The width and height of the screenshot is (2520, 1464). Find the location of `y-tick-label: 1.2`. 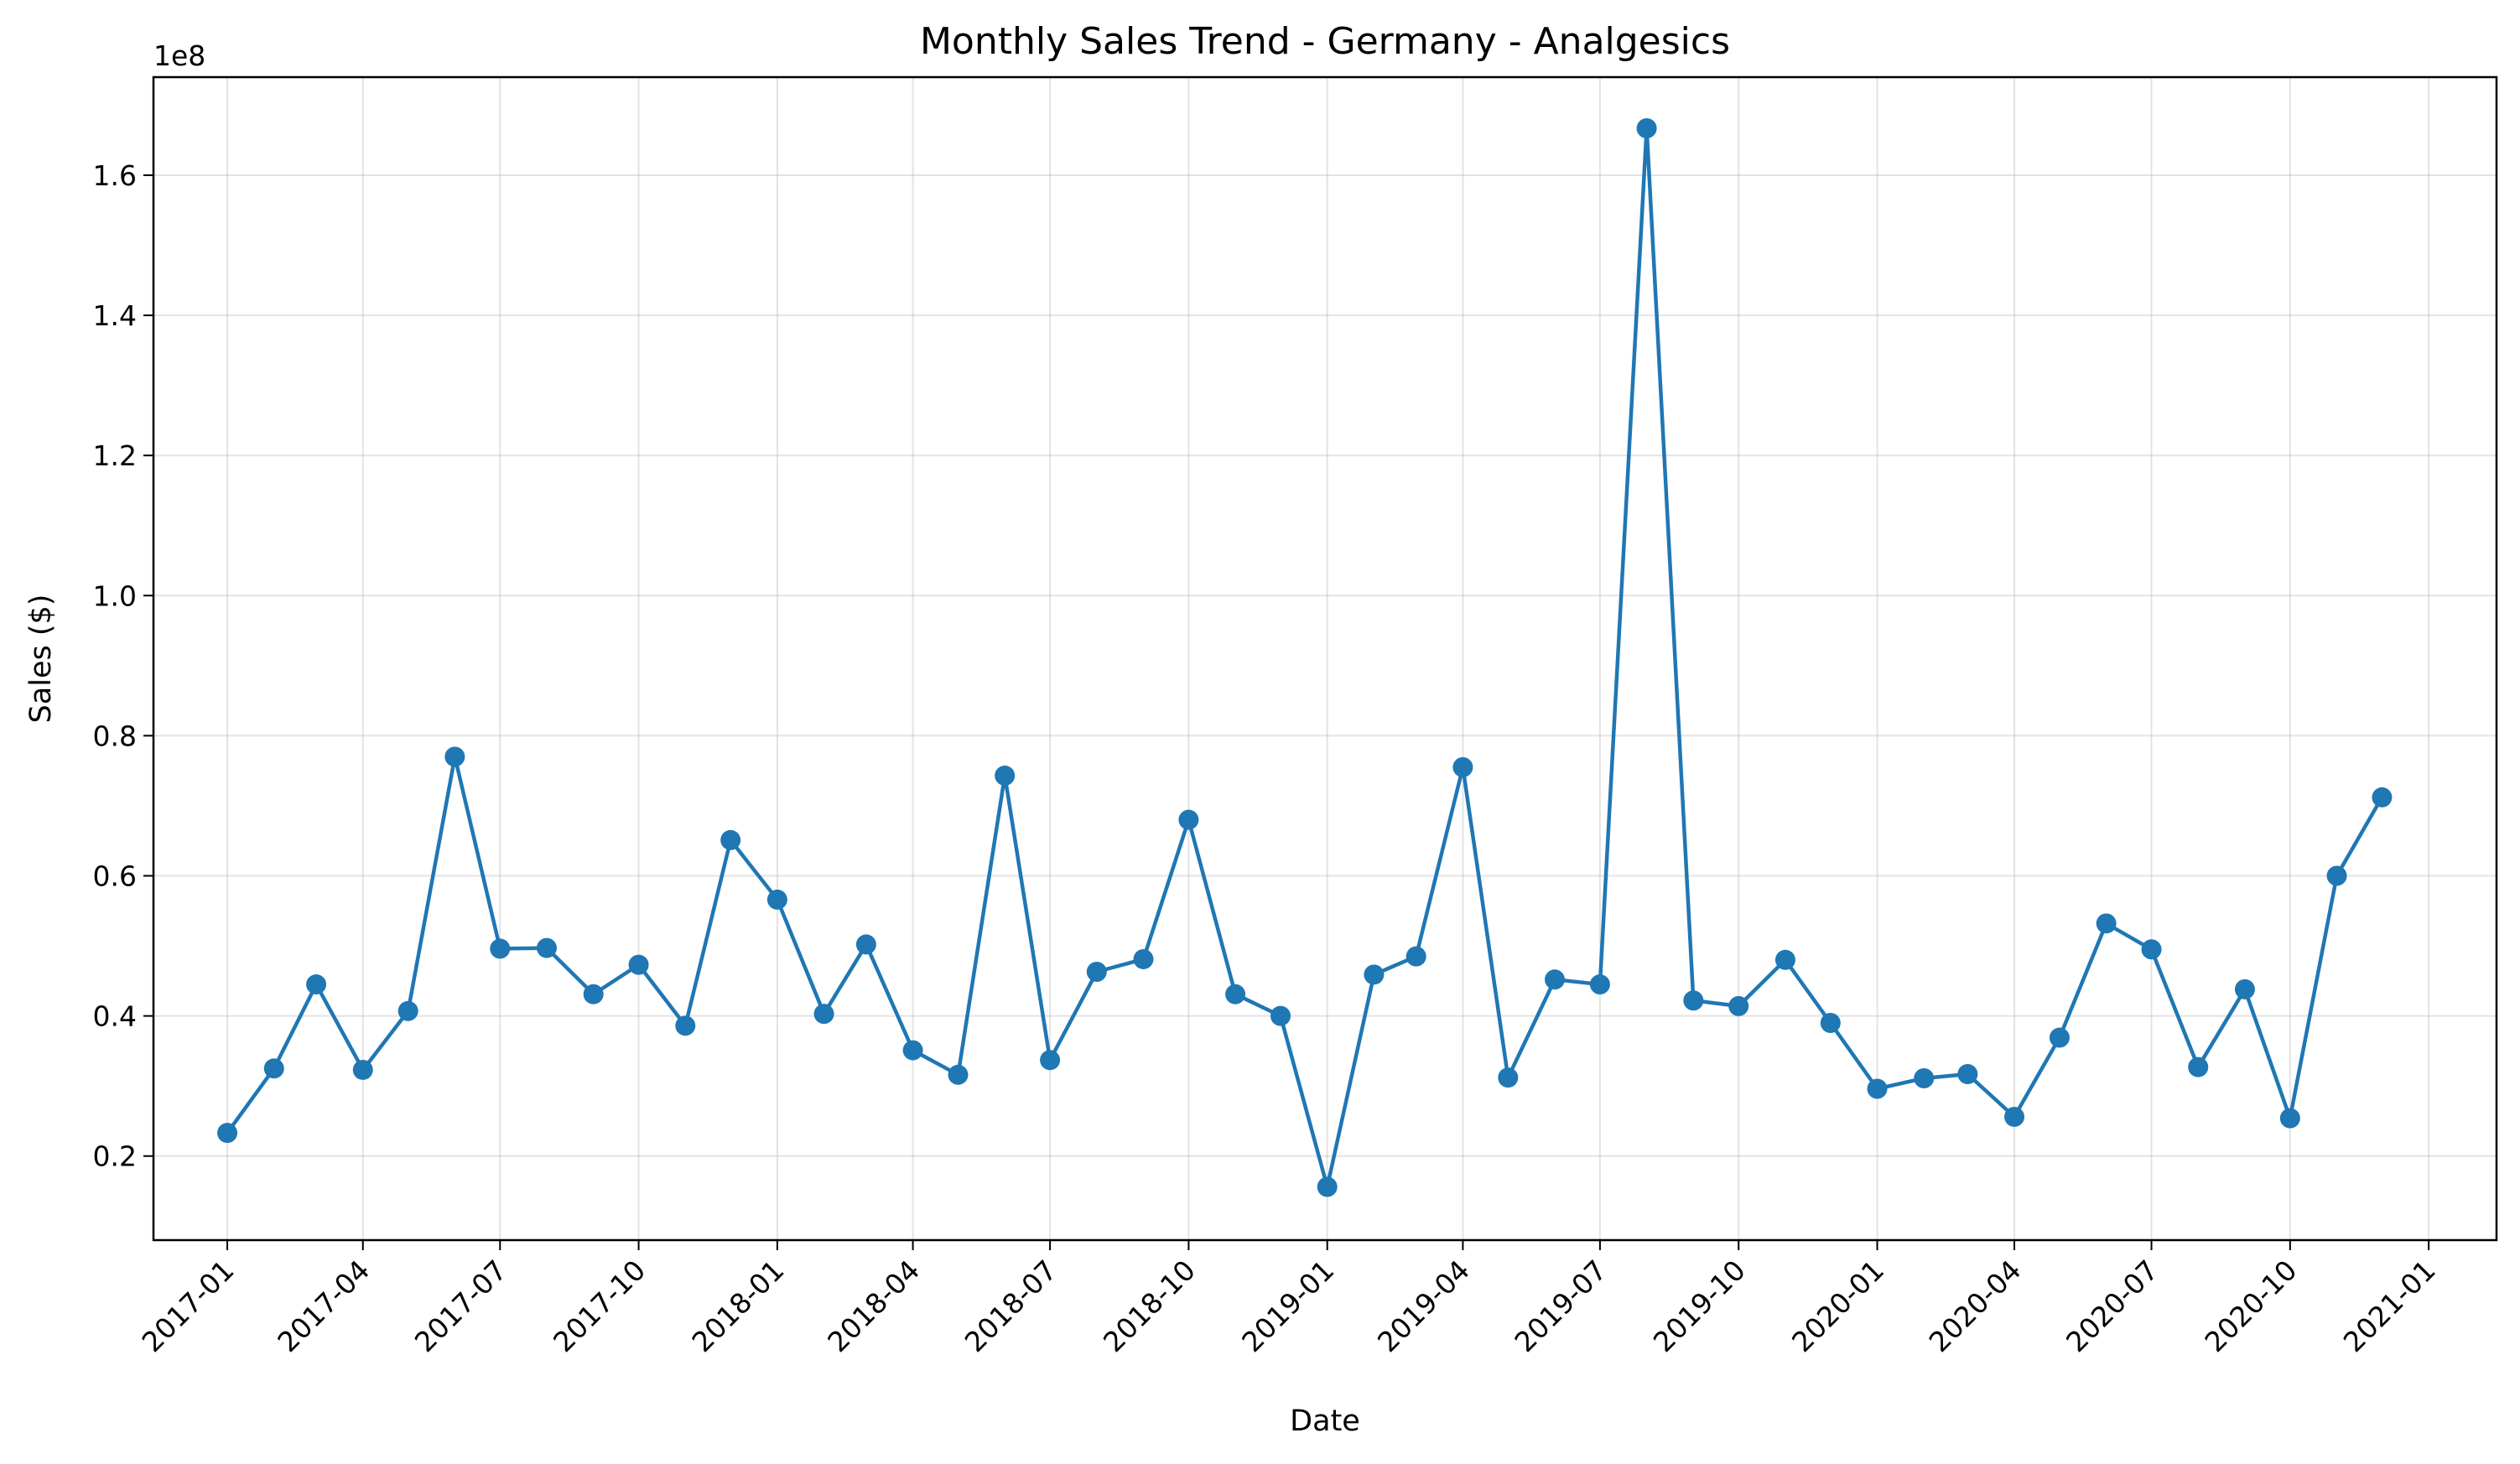

y-tick-label: 1.2 is located at coordinates (115, 455).